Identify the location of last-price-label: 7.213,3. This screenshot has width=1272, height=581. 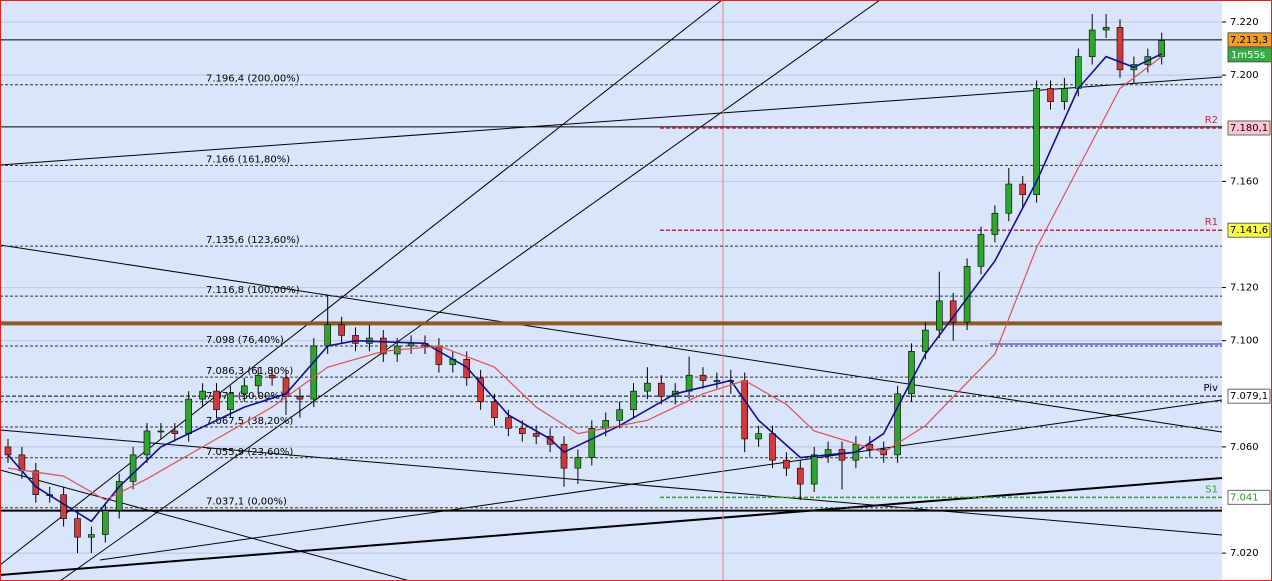
(1249, 40).